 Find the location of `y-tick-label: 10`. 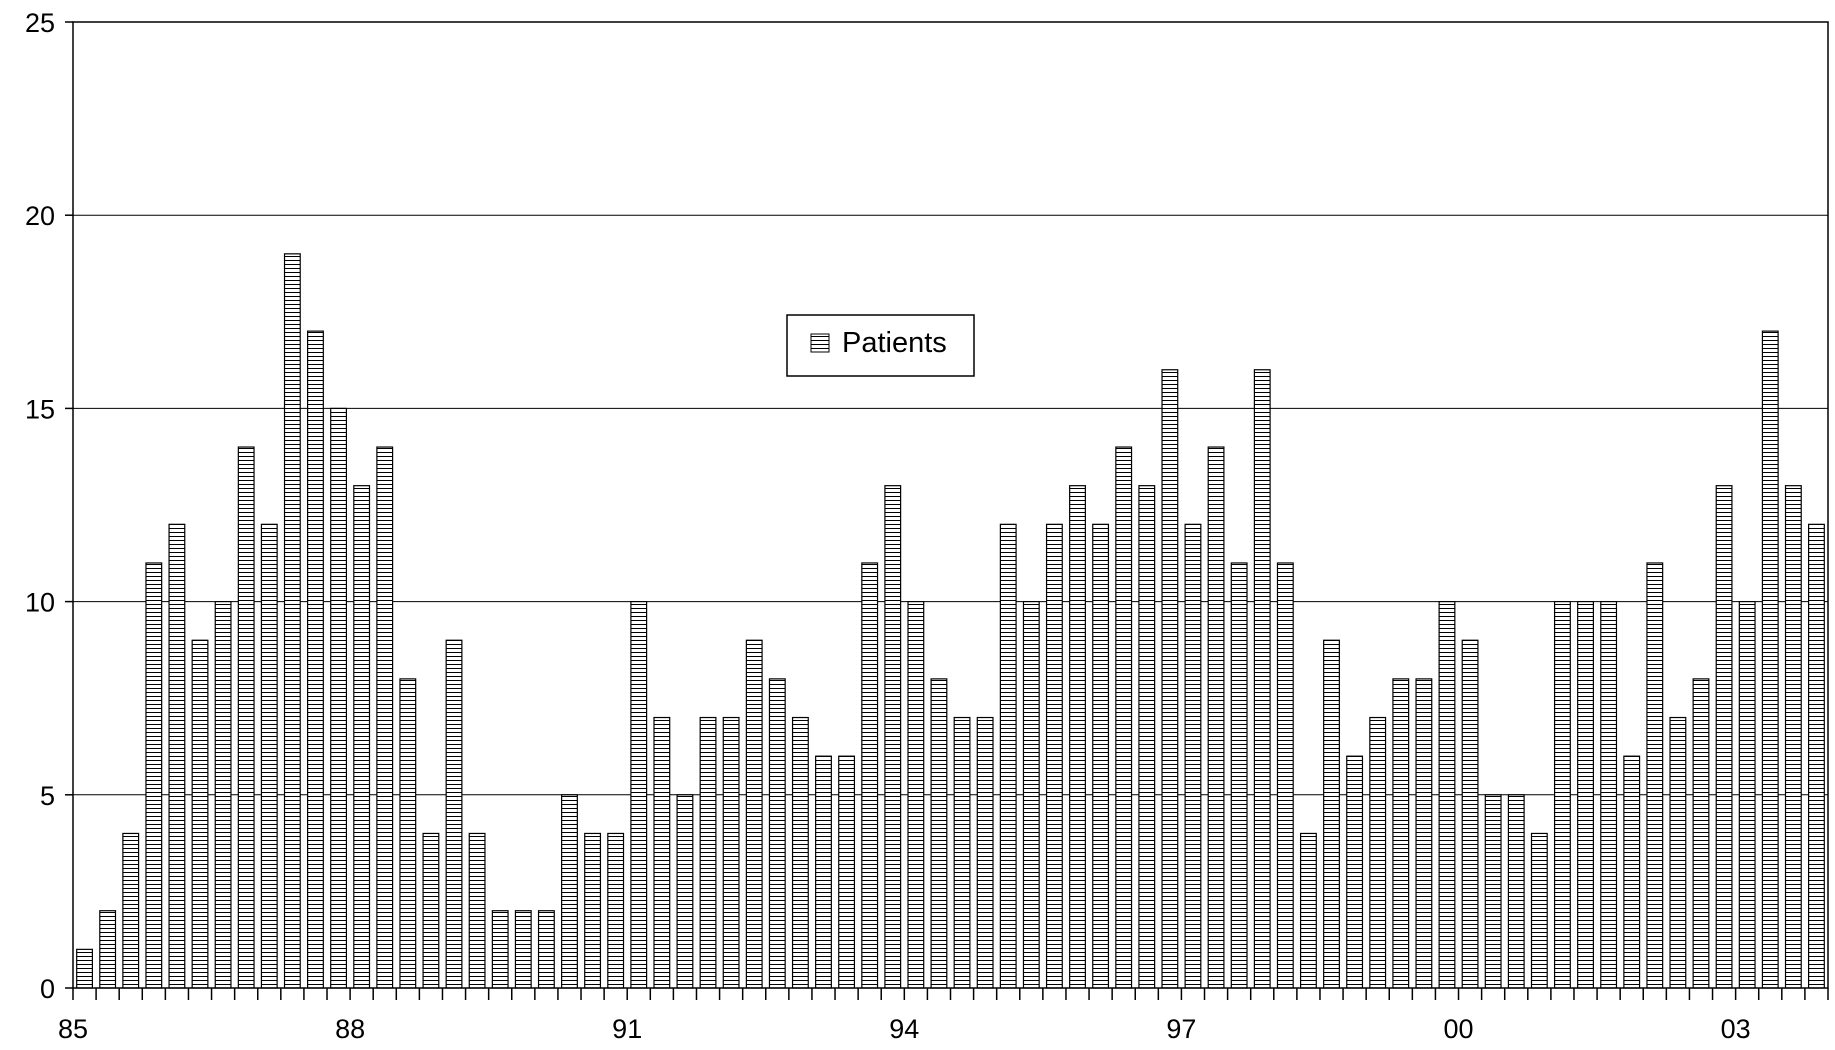

y-tick-label: 10 is located at coordinates (40, 603).